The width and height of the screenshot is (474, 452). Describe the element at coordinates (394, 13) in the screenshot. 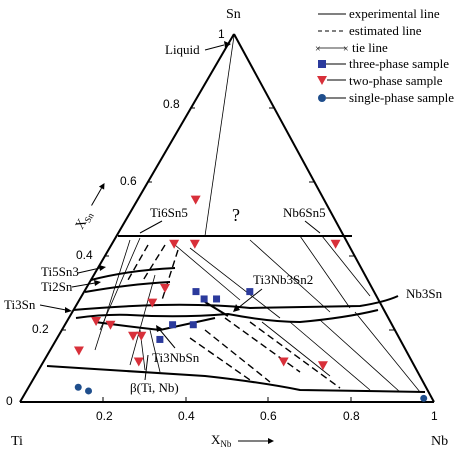

I see `legend-label-experimental: experimental line` at that location.